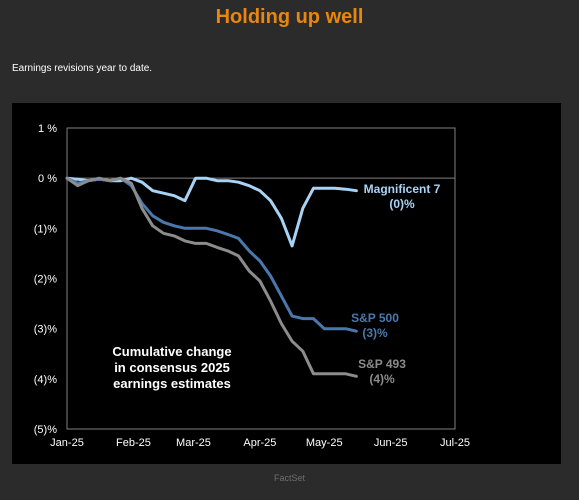  I want to click on series-end-value: (0)%, so click(402, 204).